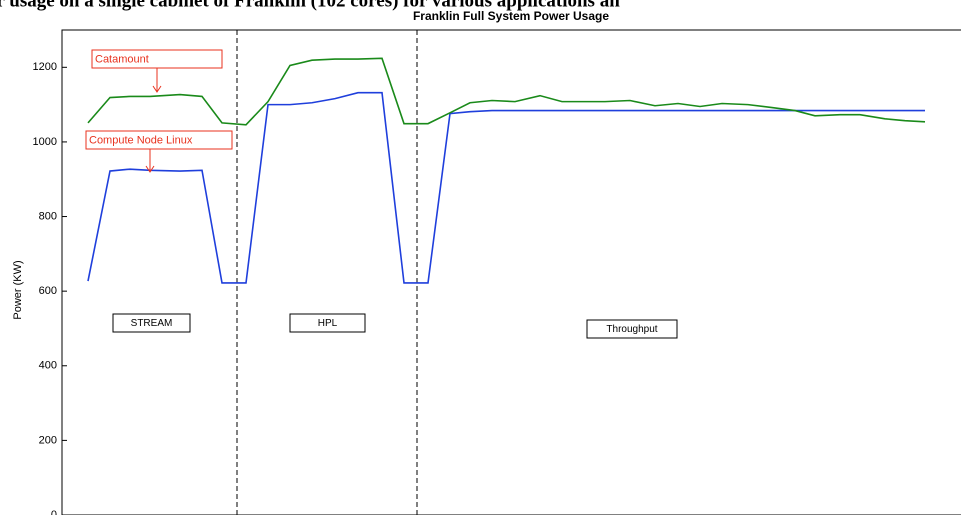  What do you see at coordinates (48, 216) in the screenshot?
I see `y-tick-label: 800` at bounding box center [48, 216].